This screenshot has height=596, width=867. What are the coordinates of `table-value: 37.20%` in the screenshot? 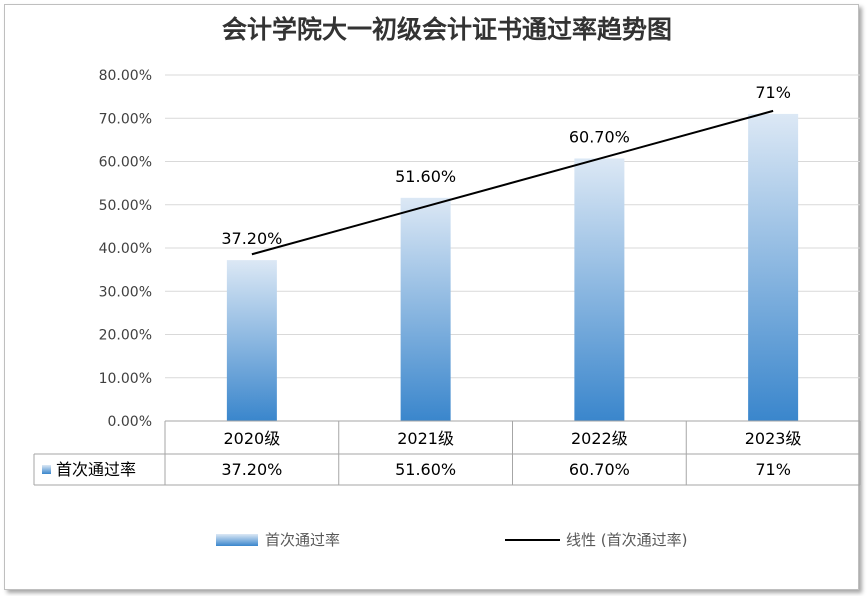 It's located at (251, 469).